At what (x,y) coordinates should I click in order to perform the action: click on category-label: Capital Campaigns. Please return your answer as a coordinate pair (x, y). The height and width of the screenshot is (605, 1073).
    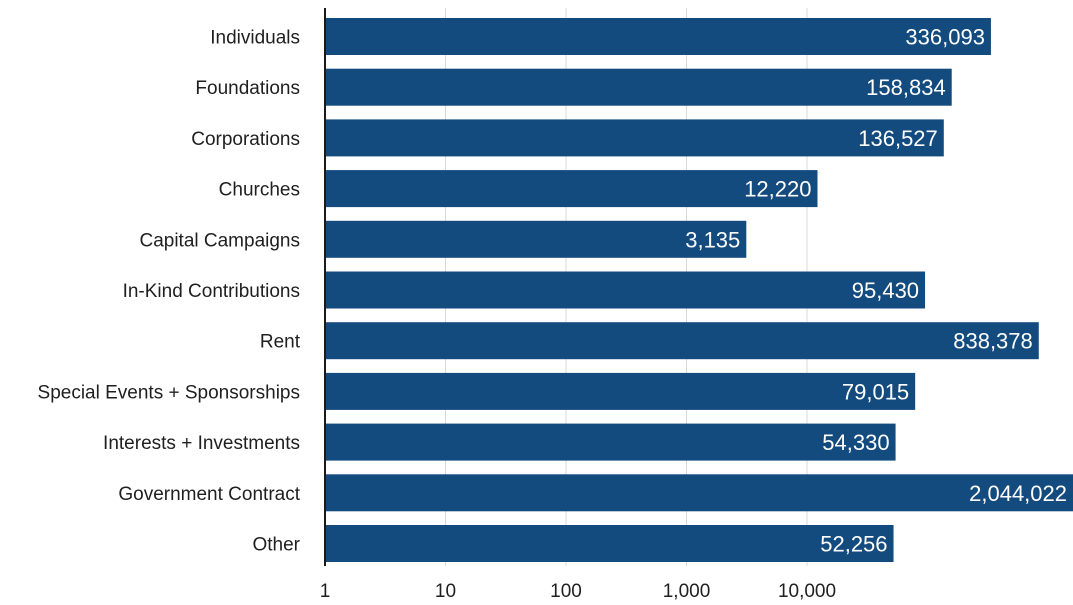
    Looking at the image, I should click on (219, 240).